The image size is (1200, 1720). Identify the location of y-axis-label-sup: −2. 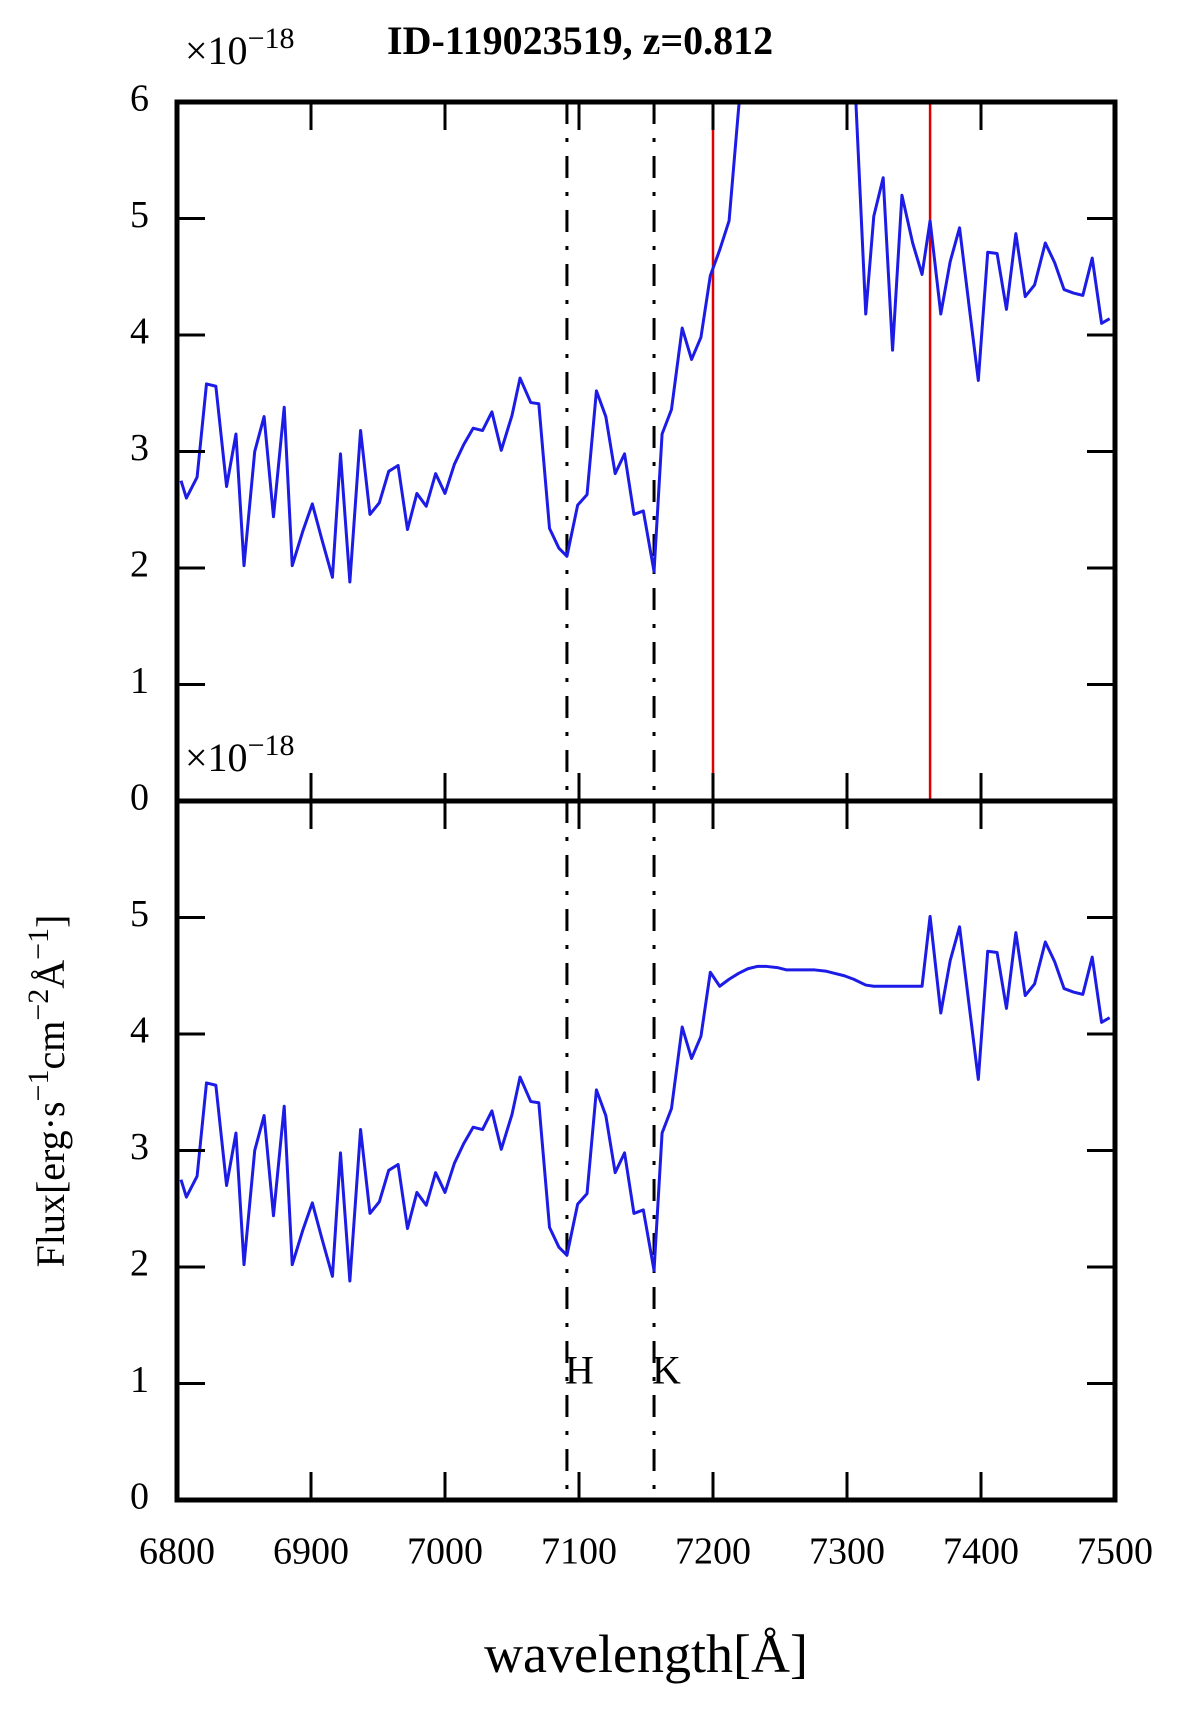
(38, 1005).